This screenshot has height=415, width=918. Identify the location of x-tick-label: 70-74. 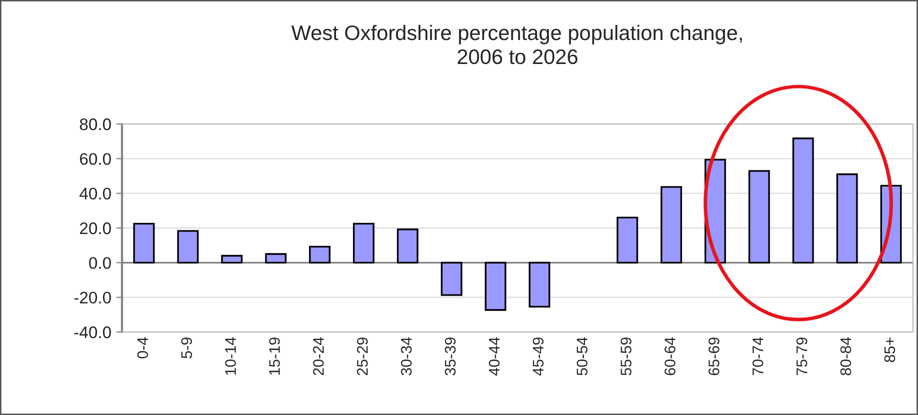
(758, 356).